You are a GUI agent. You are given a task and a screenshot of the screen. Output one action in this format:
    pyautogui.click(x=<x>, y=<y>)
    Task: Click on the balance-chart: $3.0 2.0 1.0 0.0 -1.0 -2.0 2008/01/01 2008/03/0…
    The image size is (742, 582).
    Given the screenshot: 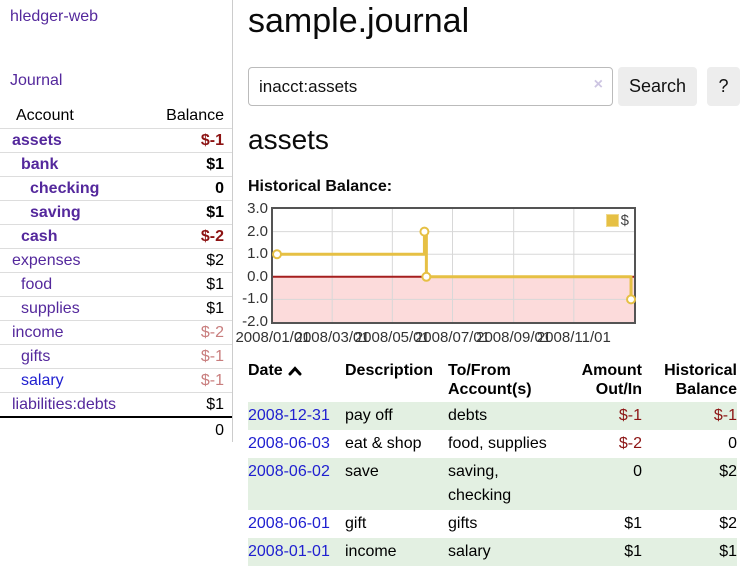 What is the action you would take?
    pyautogui.click(x=438, y=276)
    